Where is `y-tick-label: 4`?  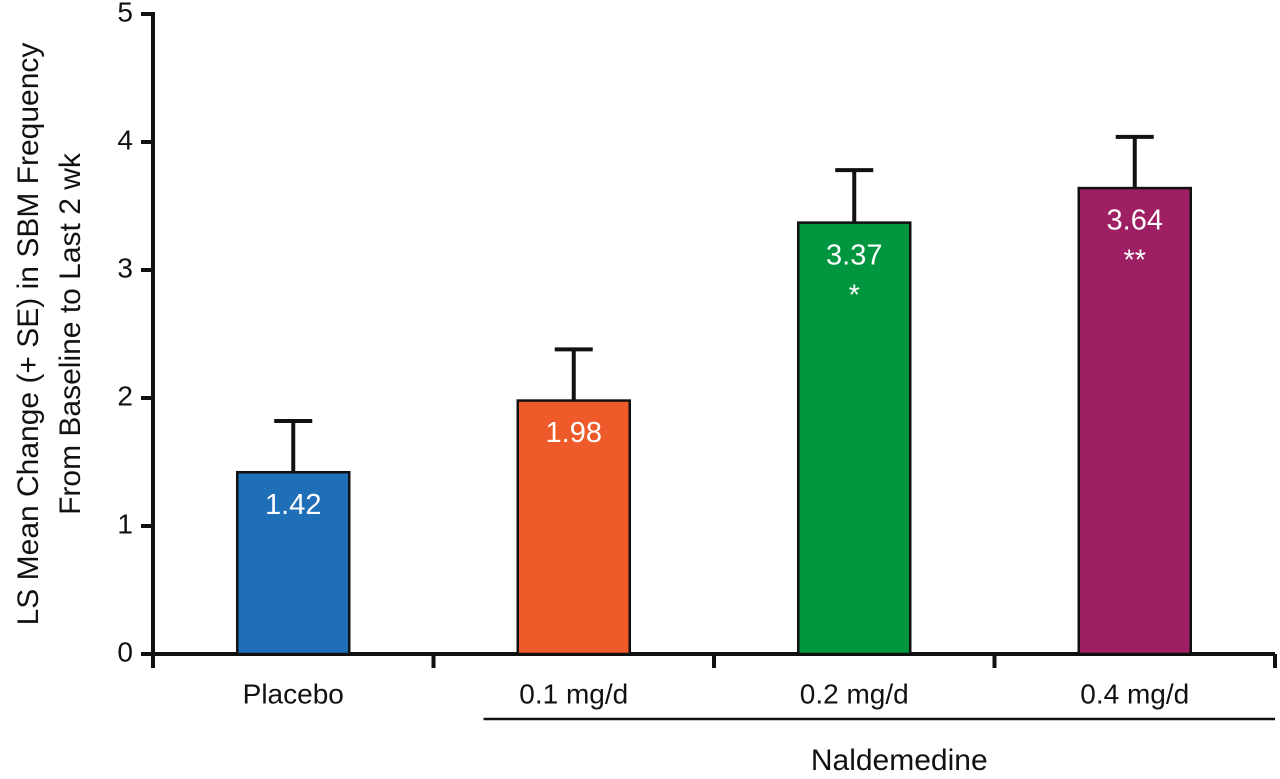 y-tick-label: 4 is located at coordinates (125, 139).